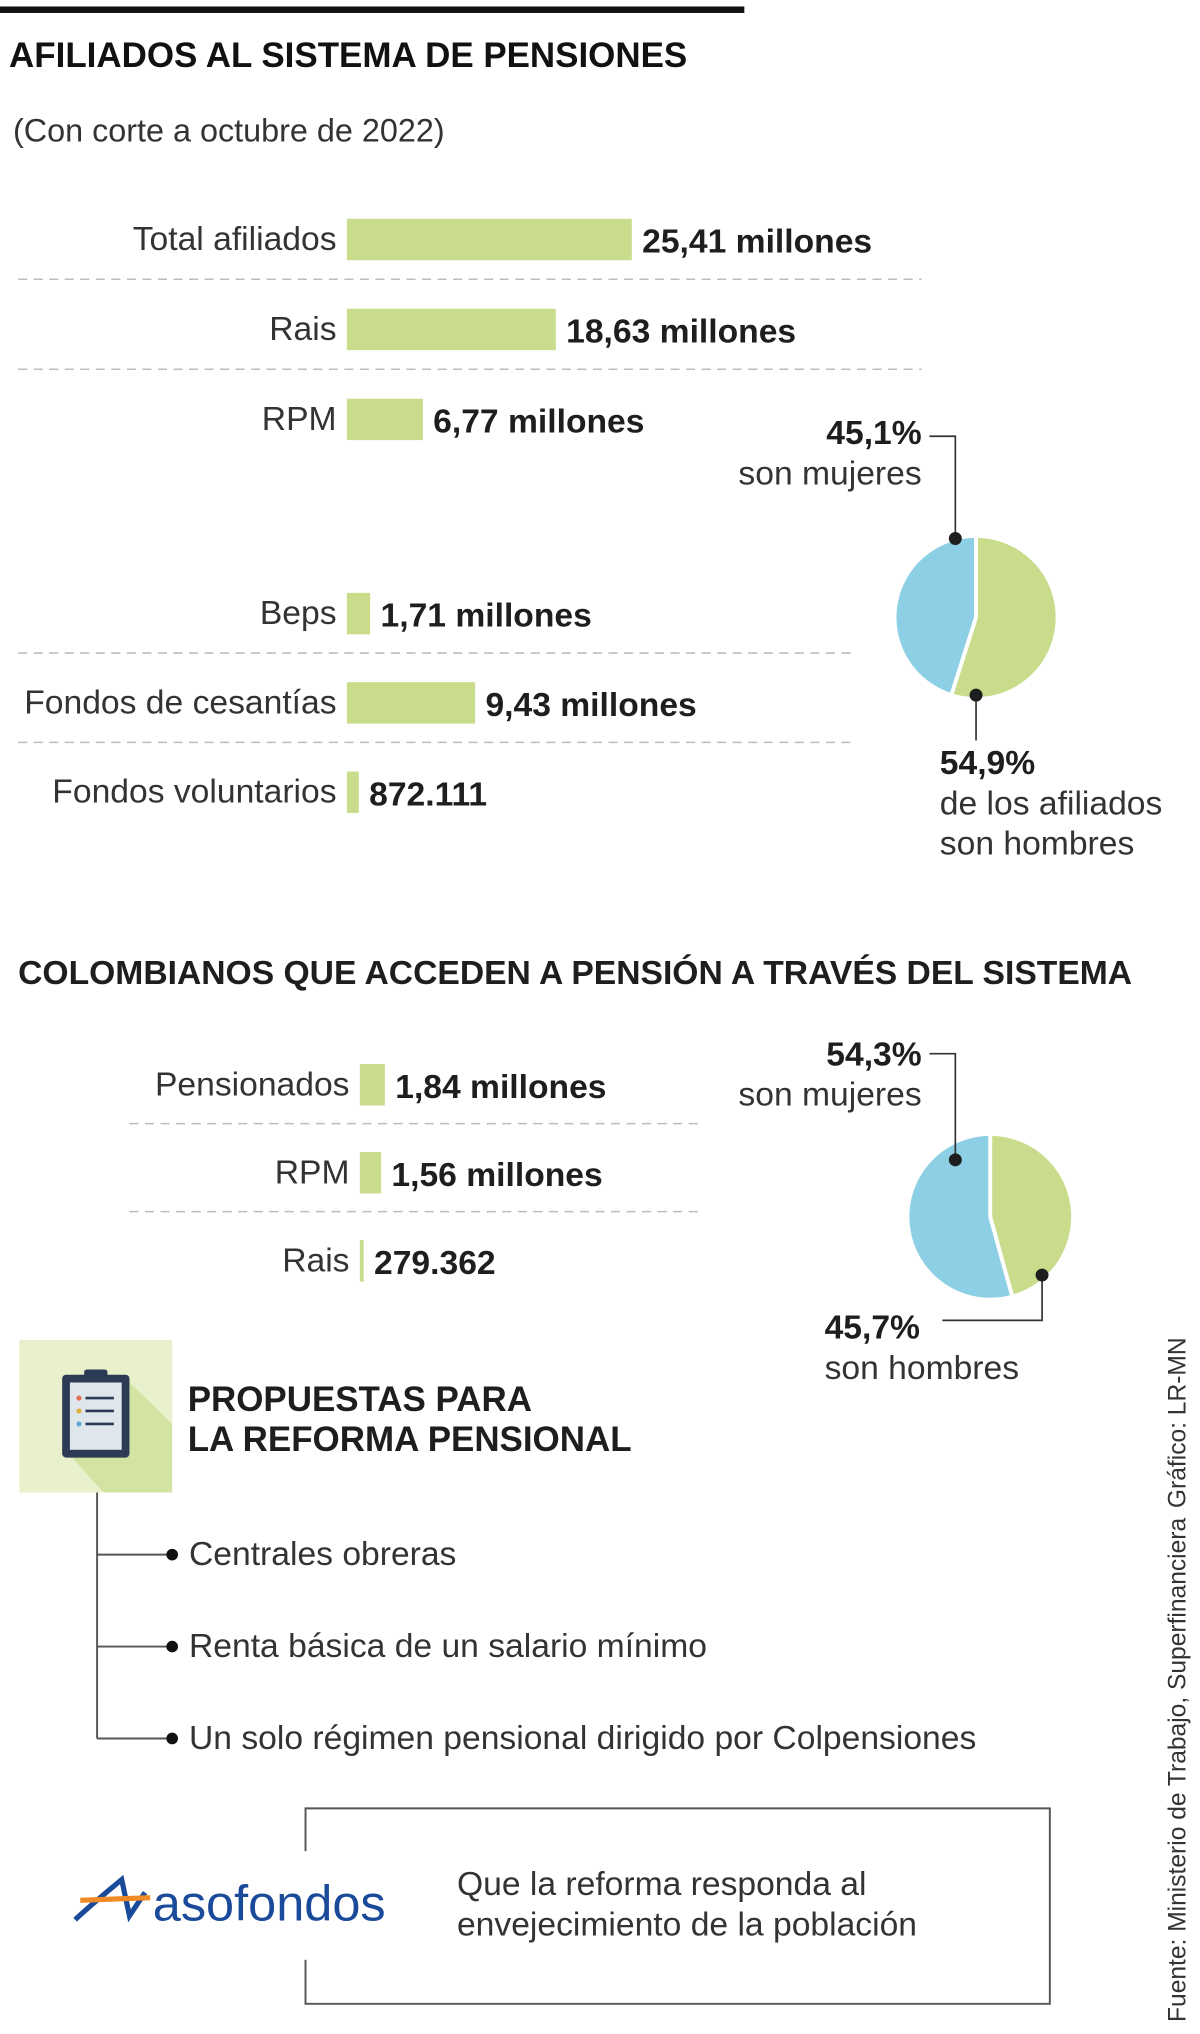  What do you see at coordinates (348, 55) in the screenshot?
I see `title: AFILIADOS AL SISTEMA DE PENSIONES` at bounding box center [348, 55].